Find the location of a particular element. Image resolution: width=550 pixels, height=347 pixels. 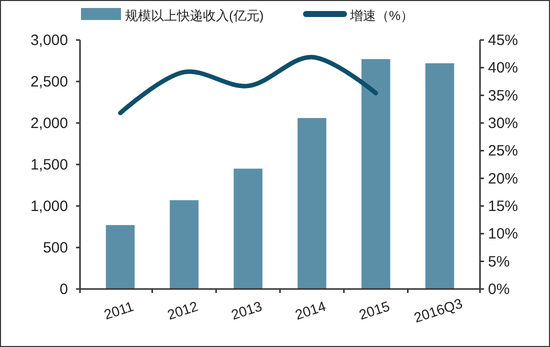

x-tick-label: 2014 is located at coordinates (310, 310).